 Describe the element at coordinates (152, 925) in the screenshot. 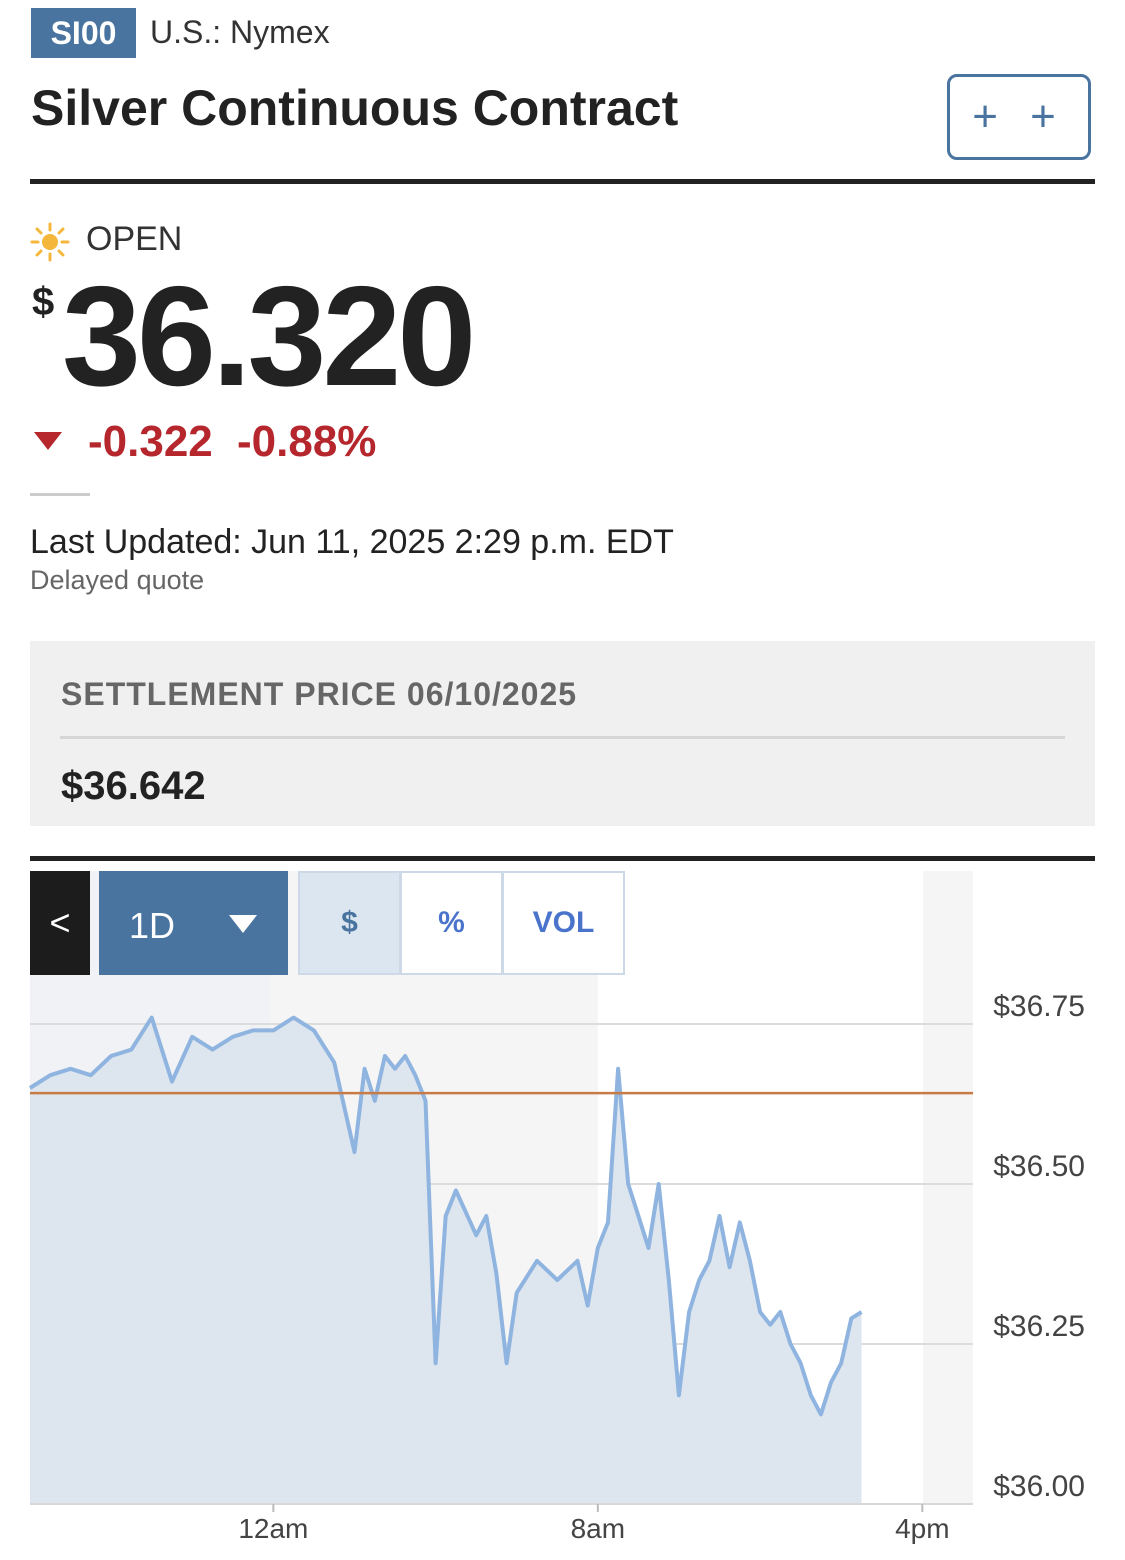

I see `range-label: 1D` at that location.